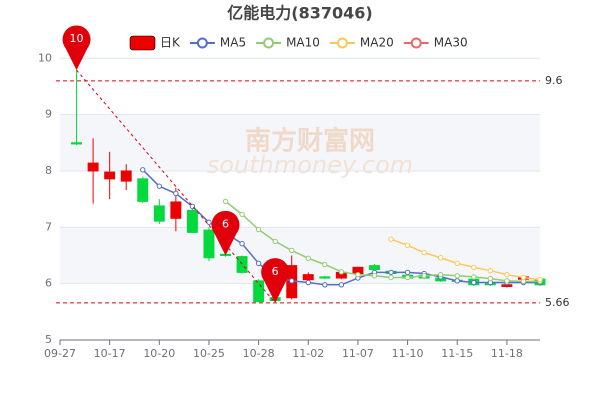  I want to click on watermark-subtitle: southmoney.com, so click(310, 165).